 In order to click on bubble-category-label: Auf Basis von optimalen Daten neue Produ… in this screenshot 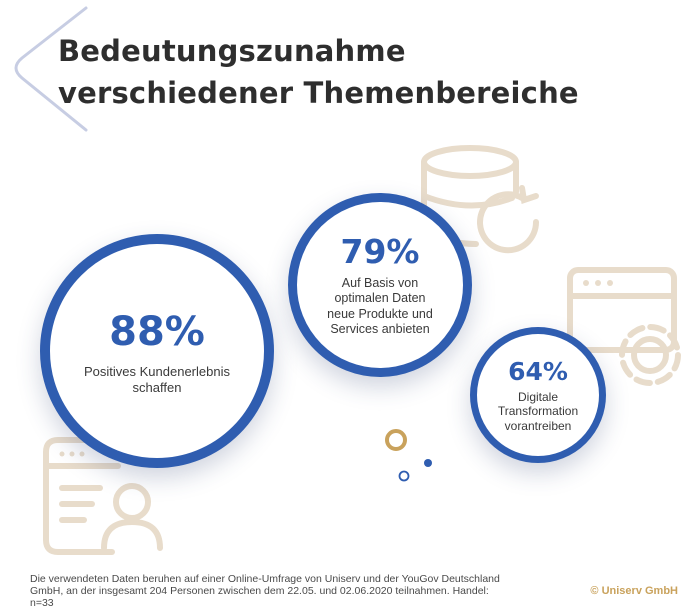, I will do `click(380, 306)`.